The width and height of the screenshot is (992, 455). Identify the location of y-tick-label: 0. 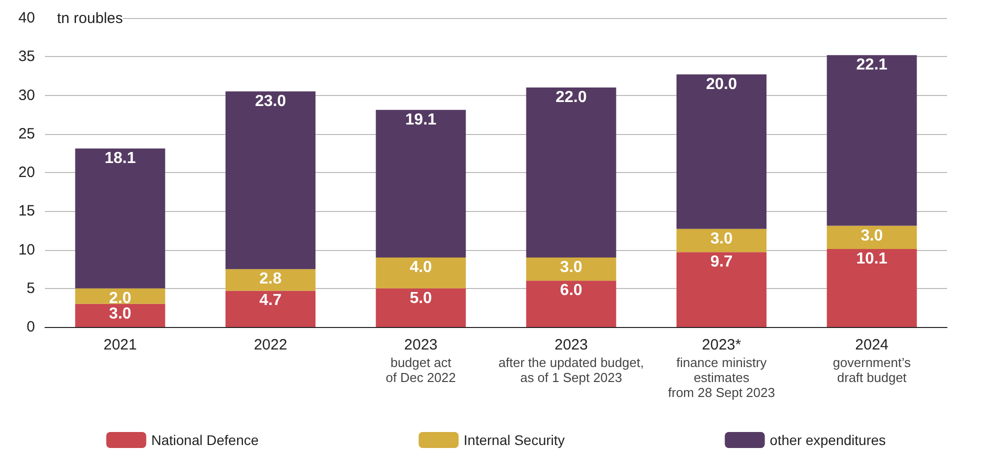
(30, 327).